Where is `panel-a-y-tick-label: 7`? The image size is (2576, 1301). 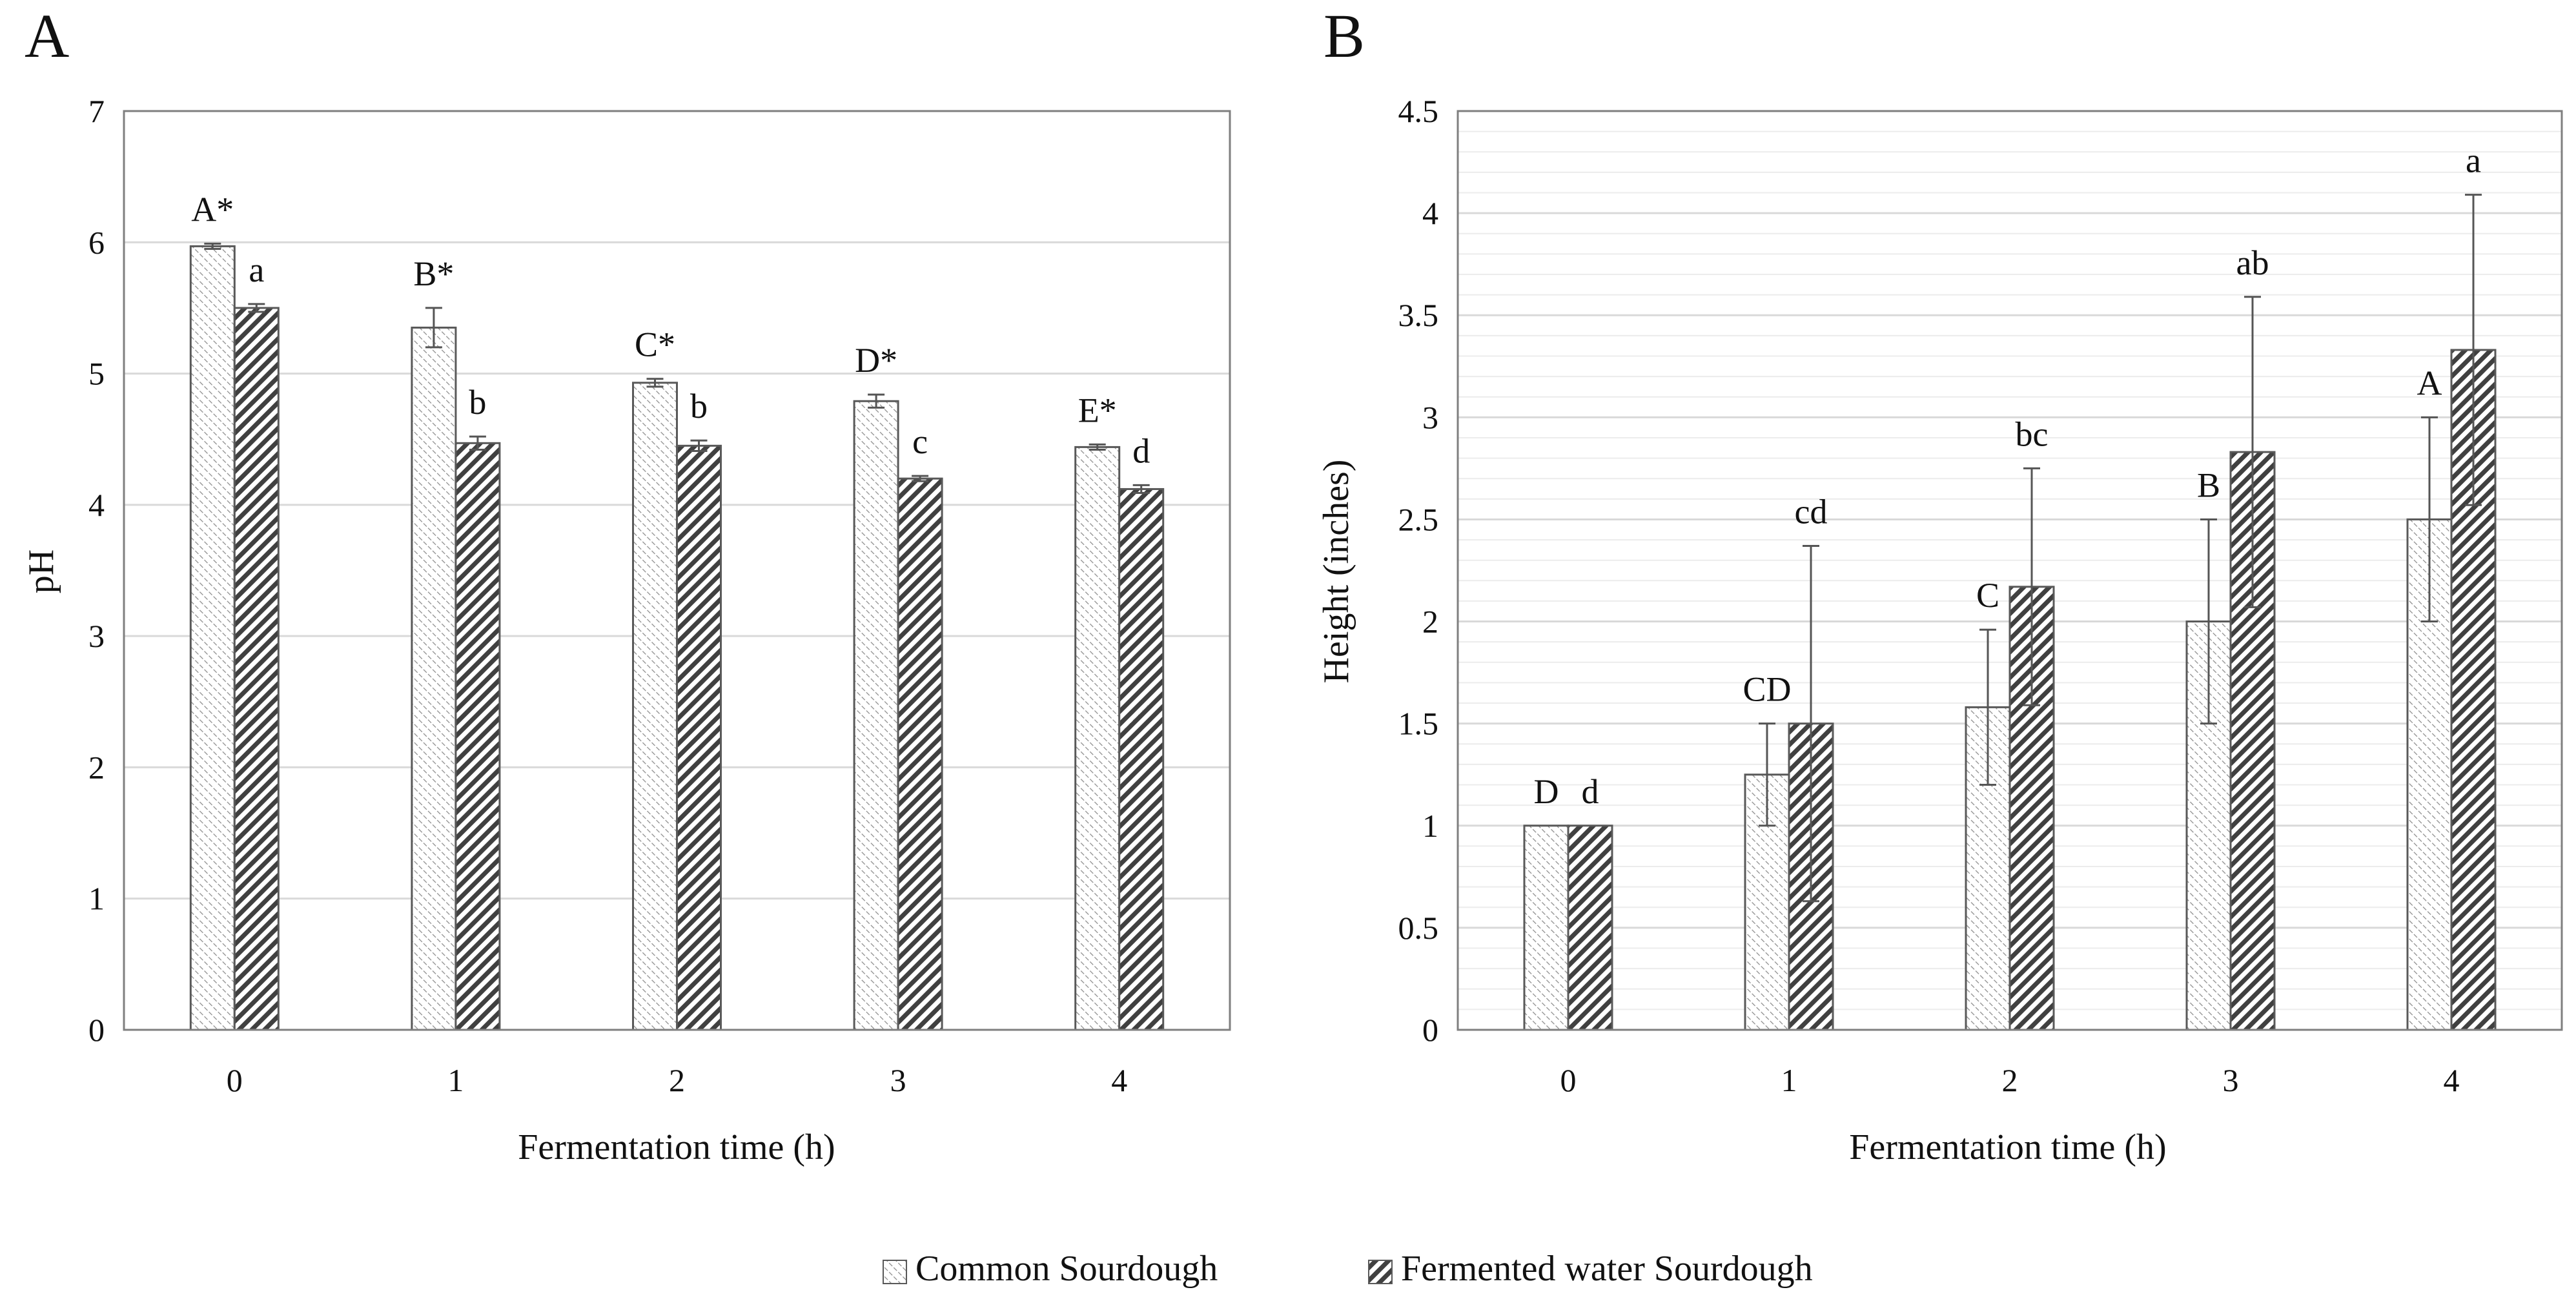
panel-a-y-tick-label: 7 is located at coordinates (97, 111).